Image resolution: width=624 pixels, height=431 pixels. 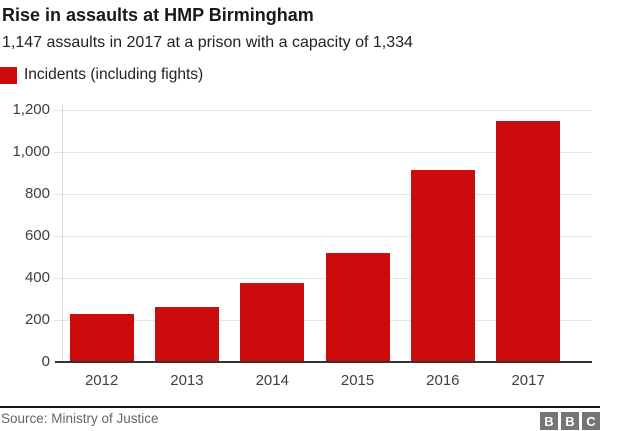 What do you see at coordinates (101, 337) in the screenshot?
I see `bar-2012` at bounding box center [101, 337].